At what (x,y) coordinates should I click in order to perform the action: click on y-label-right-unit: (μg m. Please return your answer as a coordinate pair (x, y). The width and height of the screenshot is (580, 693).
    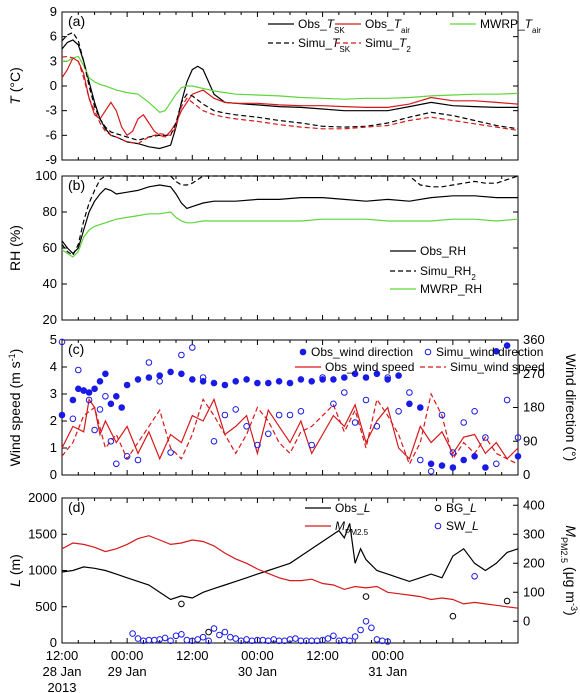
    Looking at the image, I should click on (571, 583).